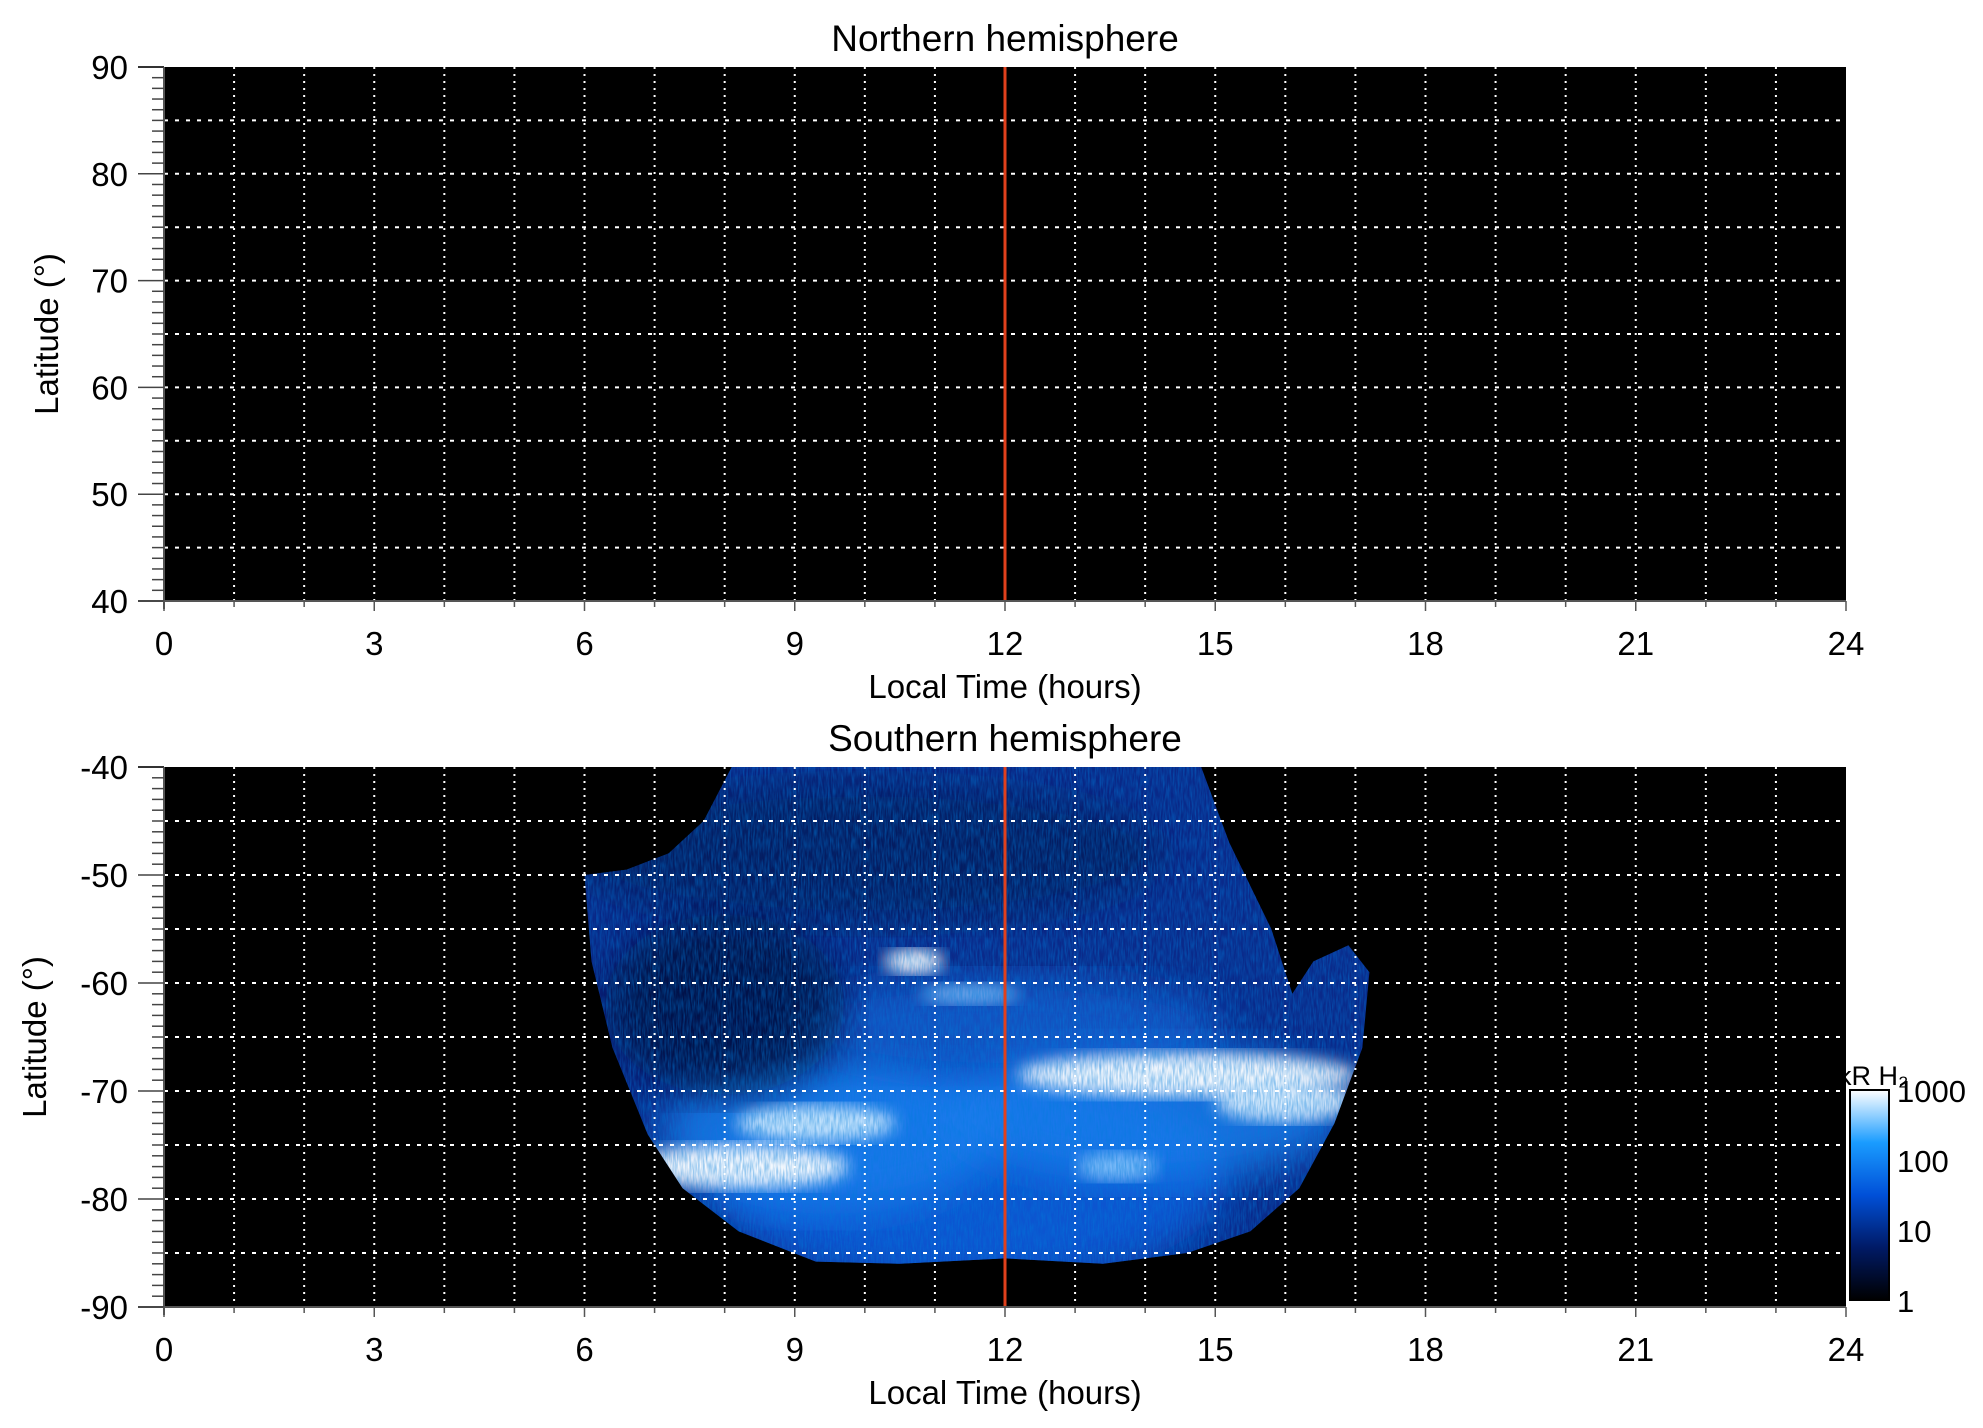 This screenshot has height=1428, width=1983. Describe the element at coordinates (104, 767) in the screenshot. I see `y-tick-label: -40` at that location.